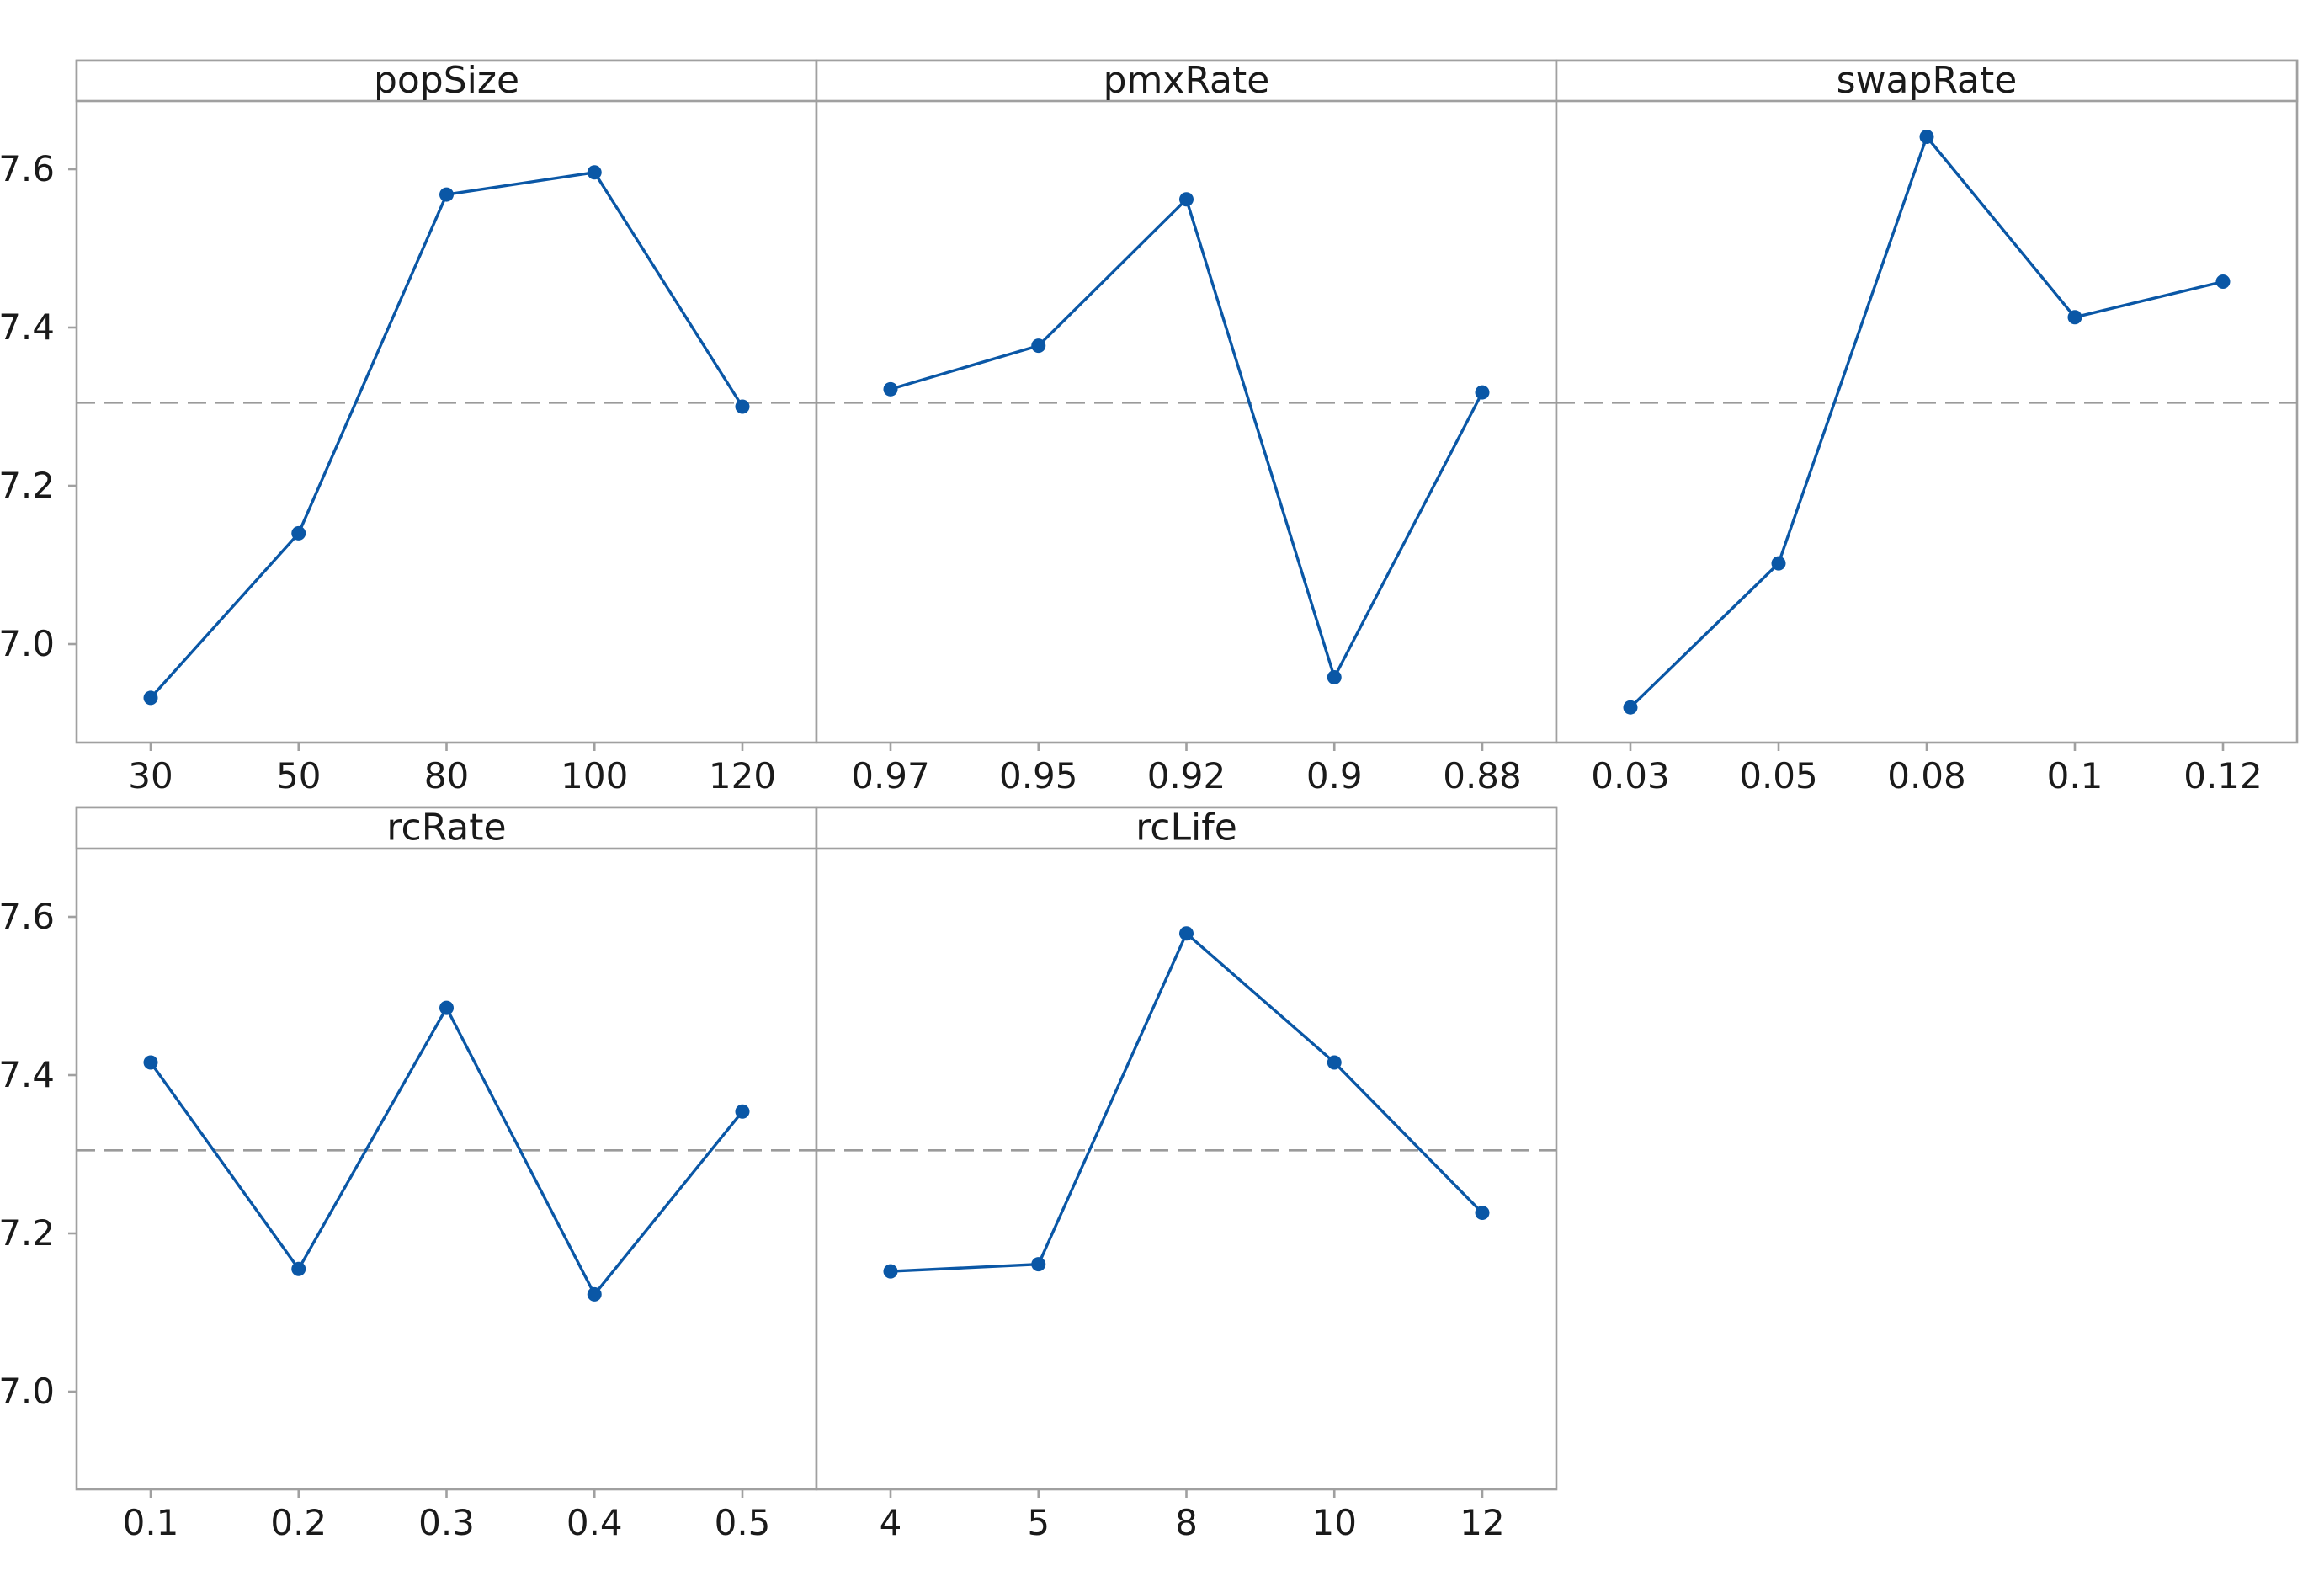 Image resolution: width=2324 pixels, height=1571 pixels. What do you see at coordinates (298, 1522) in the screenshot?
I see `x-tick-label: 0.2` at bounding box center [298, 1522].